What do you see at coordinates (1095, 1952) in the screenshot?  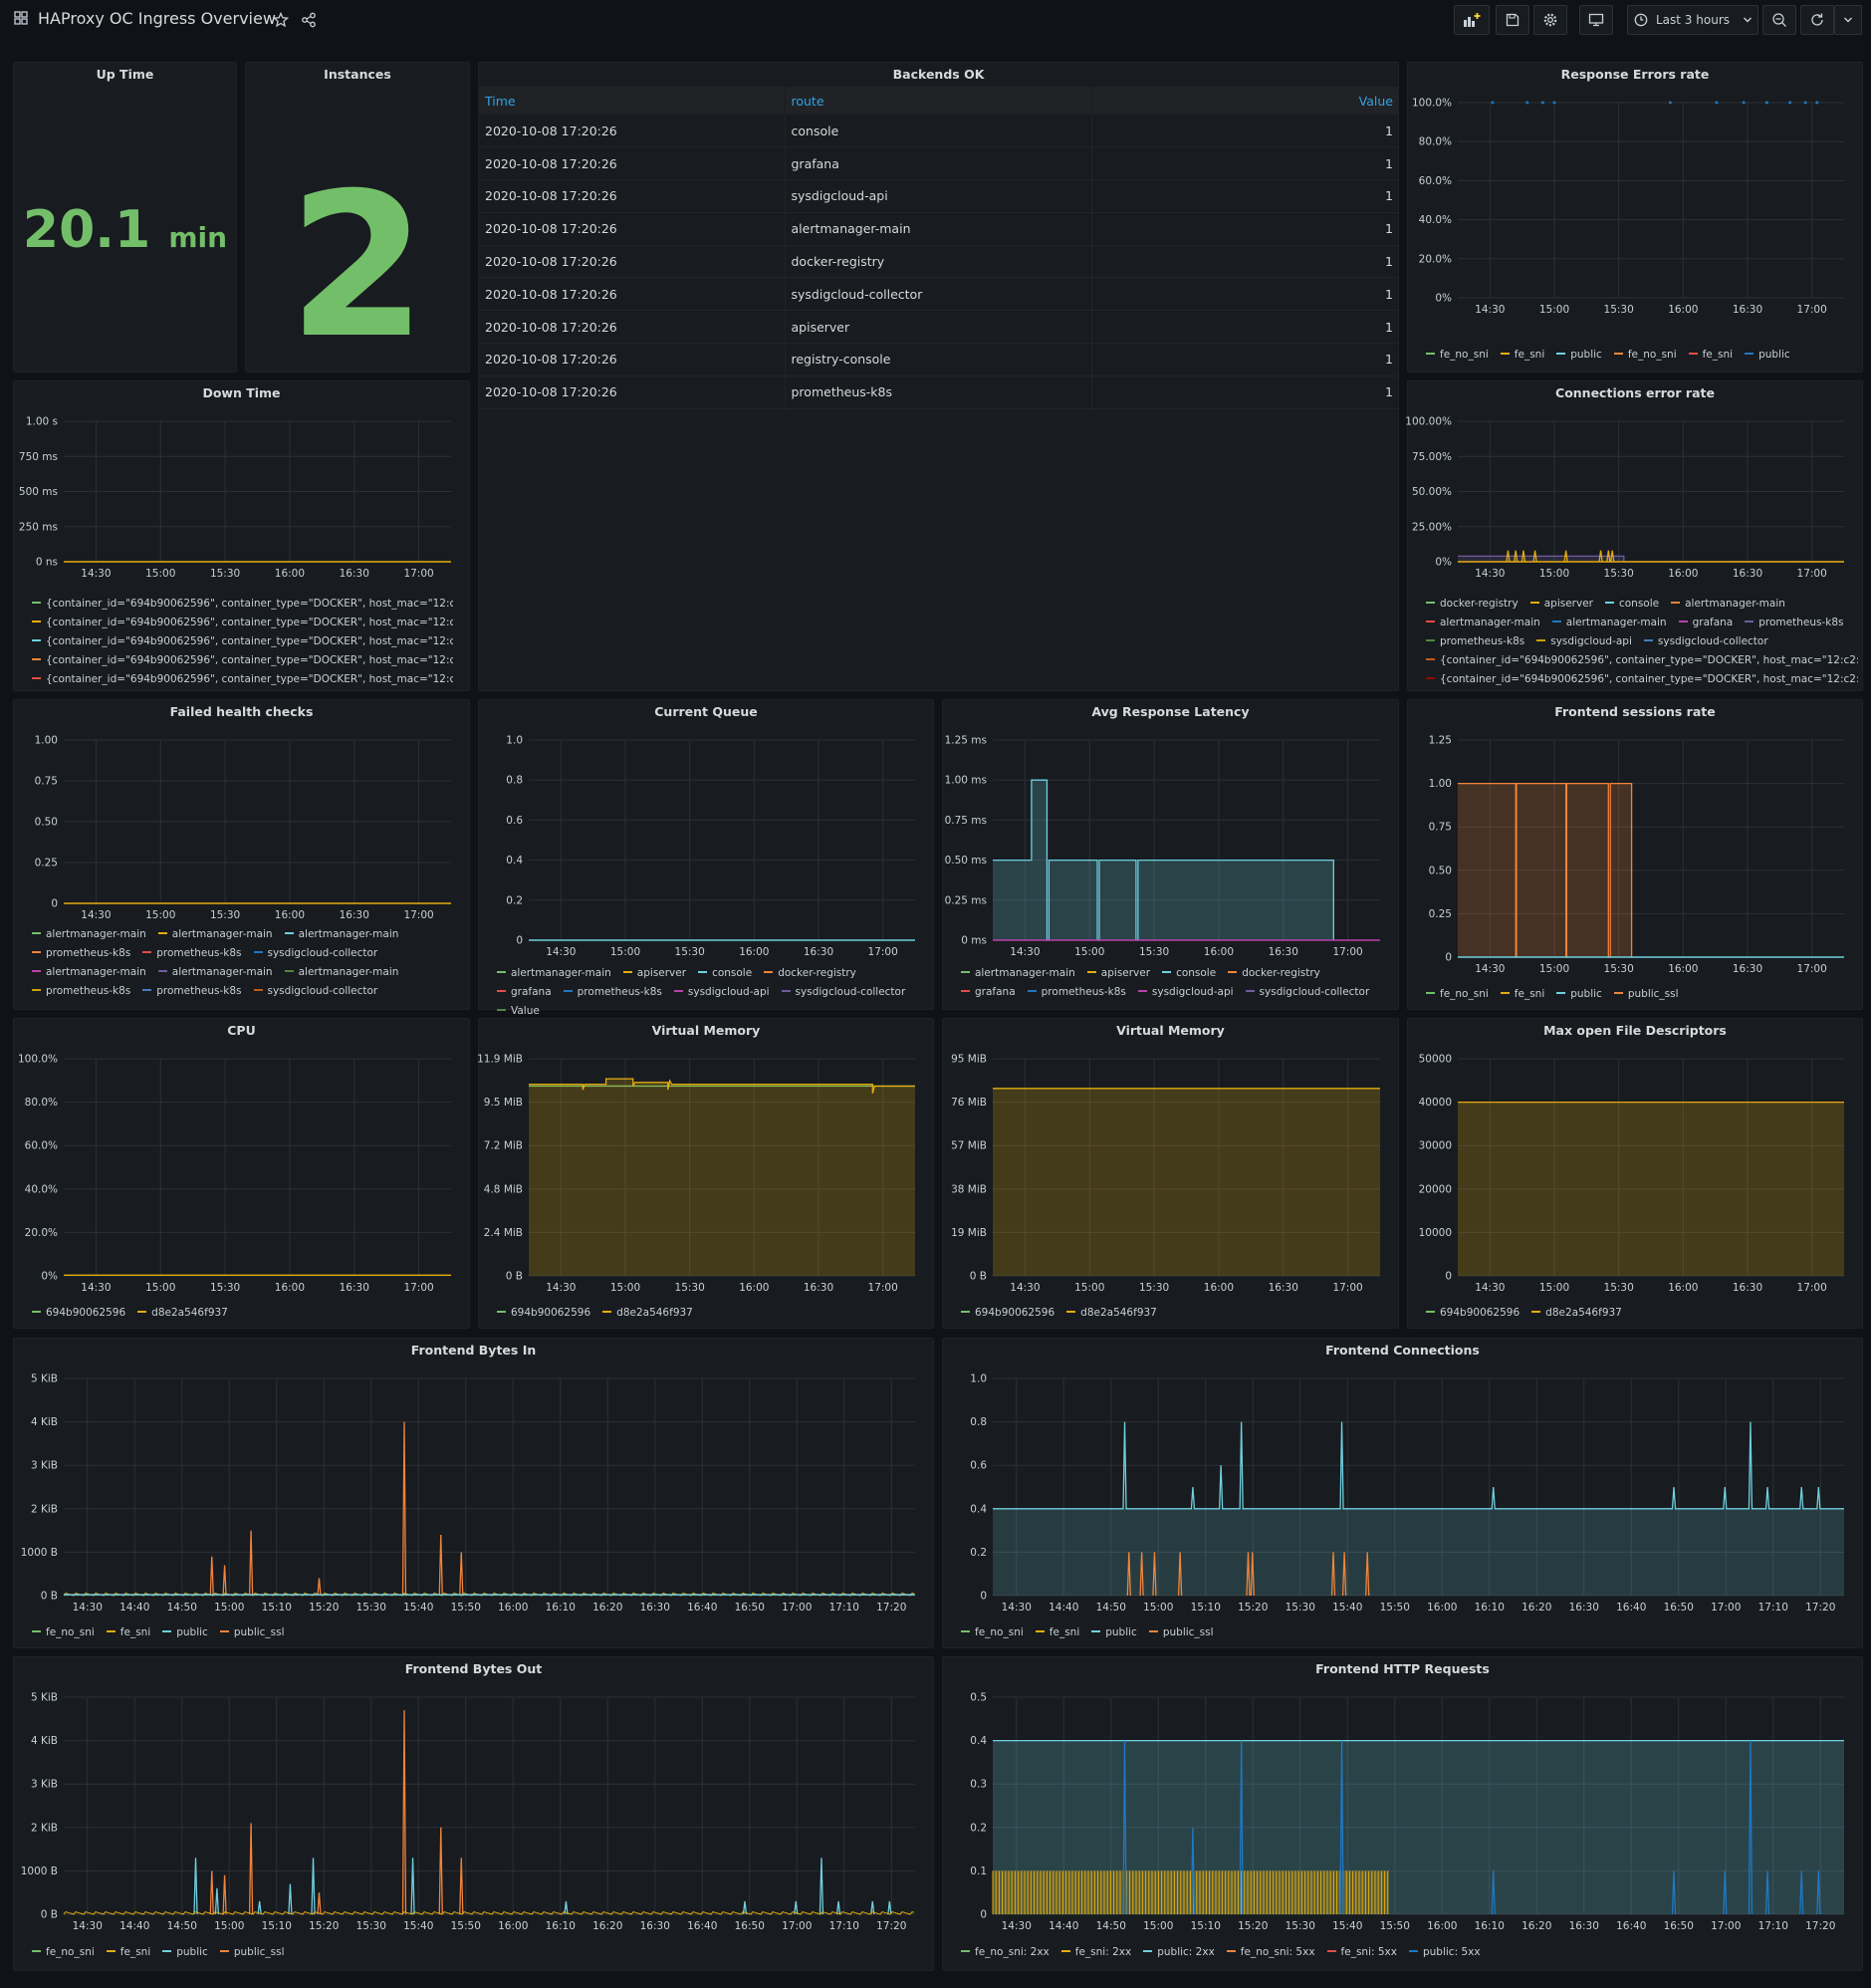 I see `legend-item: fe_sni: 2xx` at bounding box center [1095, 1952].